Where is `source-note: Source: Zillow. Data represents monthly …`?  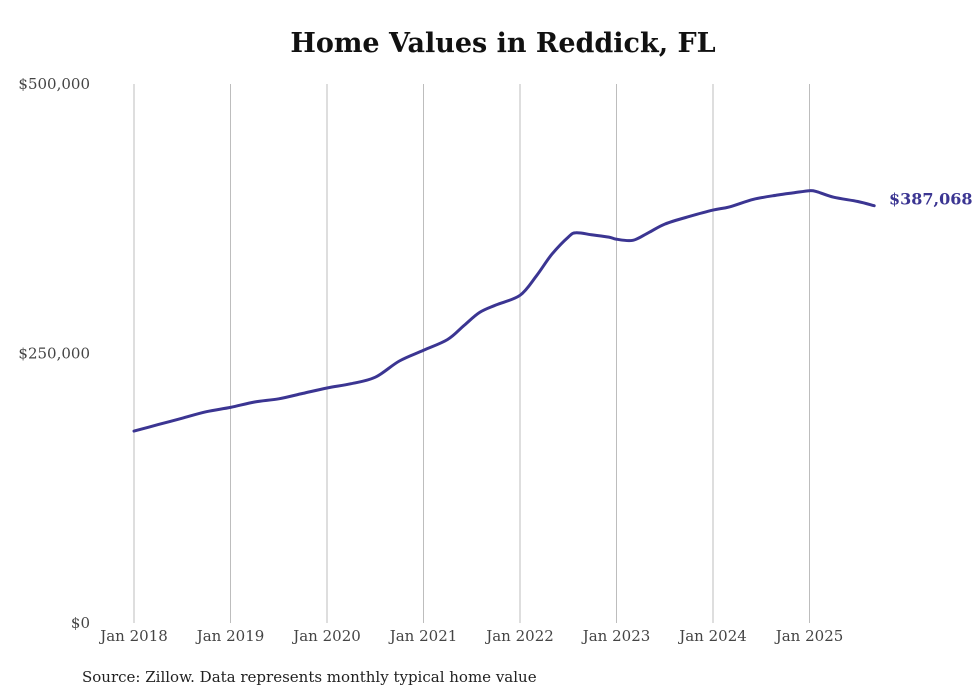
source-note: Source: Zillow. Data represents monthly … is located at coordinates (309, 677).